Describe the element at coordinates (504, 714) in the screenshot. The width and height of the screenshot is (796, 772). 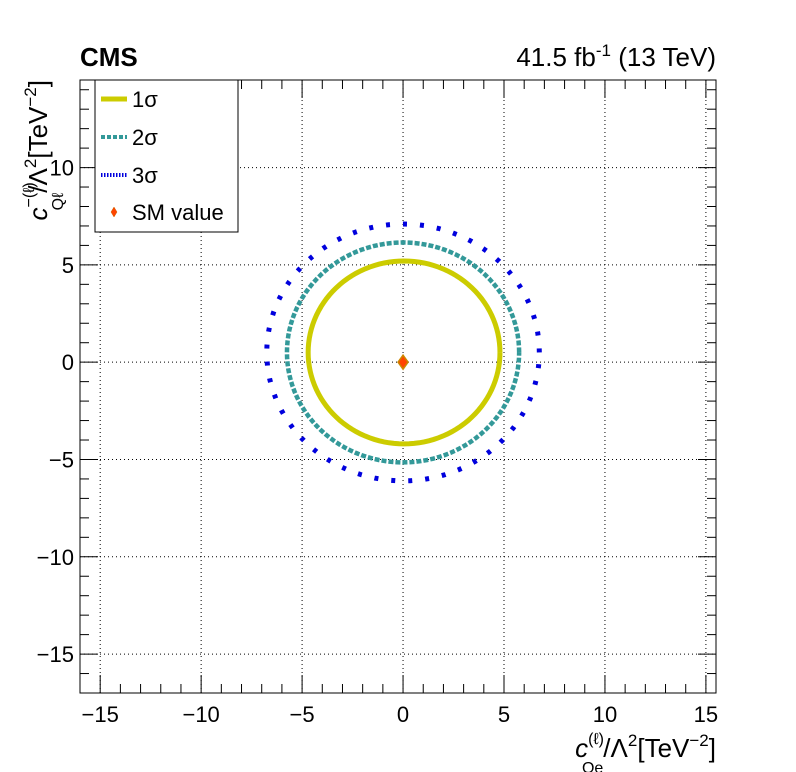
I see `x-tick-label: 5` at that location.